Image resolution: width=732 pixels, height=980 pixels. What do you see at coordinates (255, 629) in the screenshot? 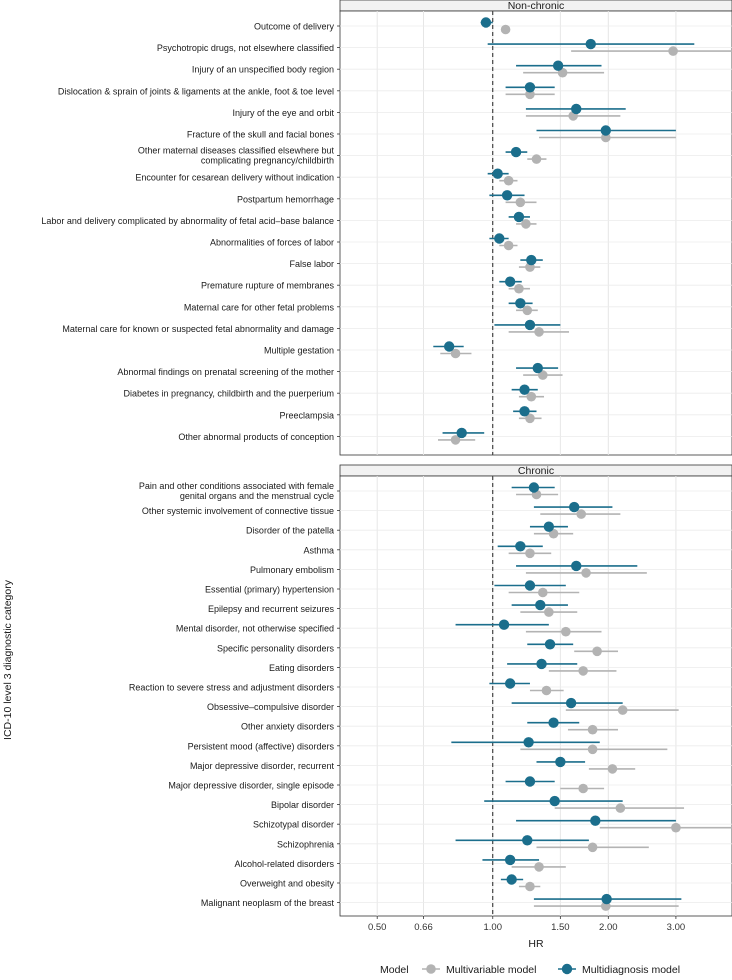
I see `row-label: Mental disorder, not otherwise specified` at bounding box center [255, 629].